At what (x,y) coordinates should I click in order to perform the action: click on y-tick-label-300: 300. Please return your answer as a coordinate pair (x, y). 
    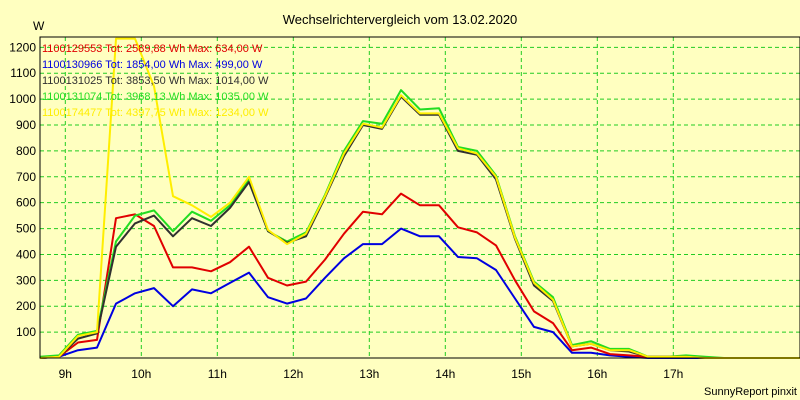
    Looking at the image, I should click on (26, 280).